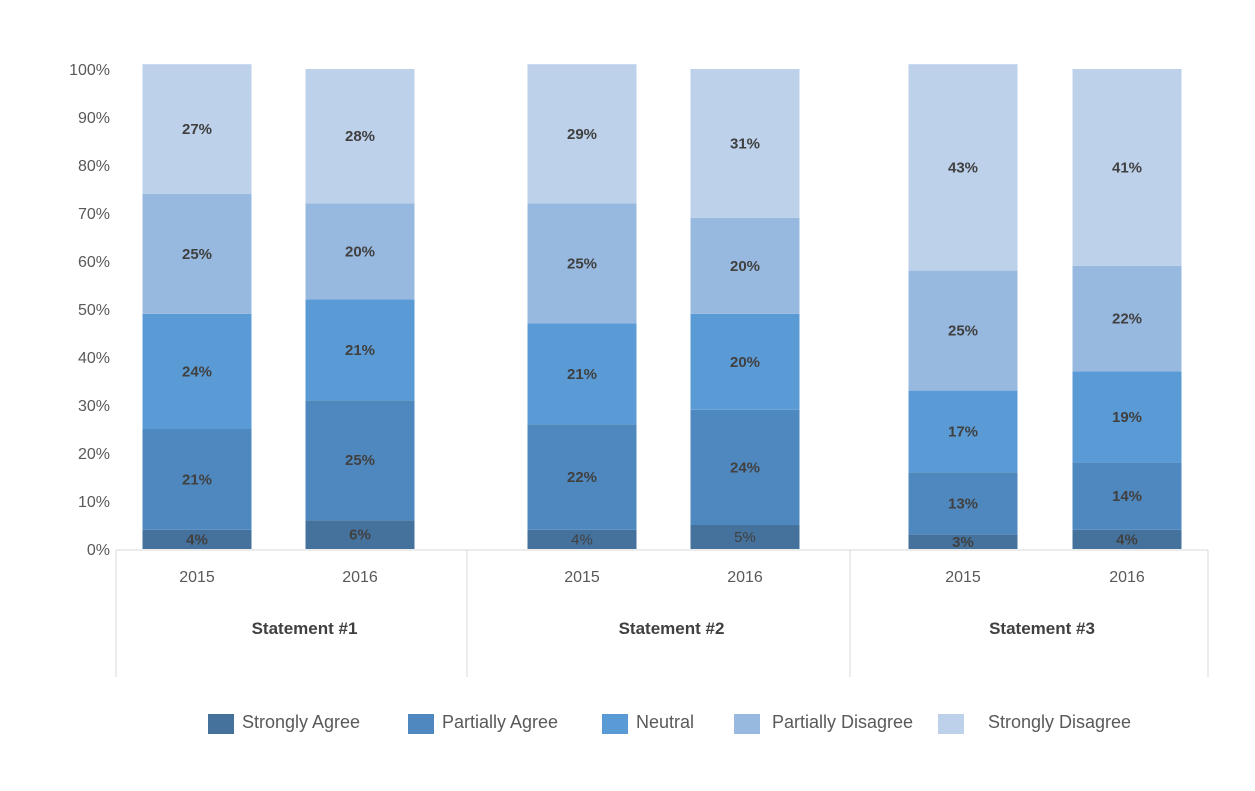 Image resolution: width=1255 pixels, height=791 pixels. I want to click on data-label: 31%, so click(745, 143).